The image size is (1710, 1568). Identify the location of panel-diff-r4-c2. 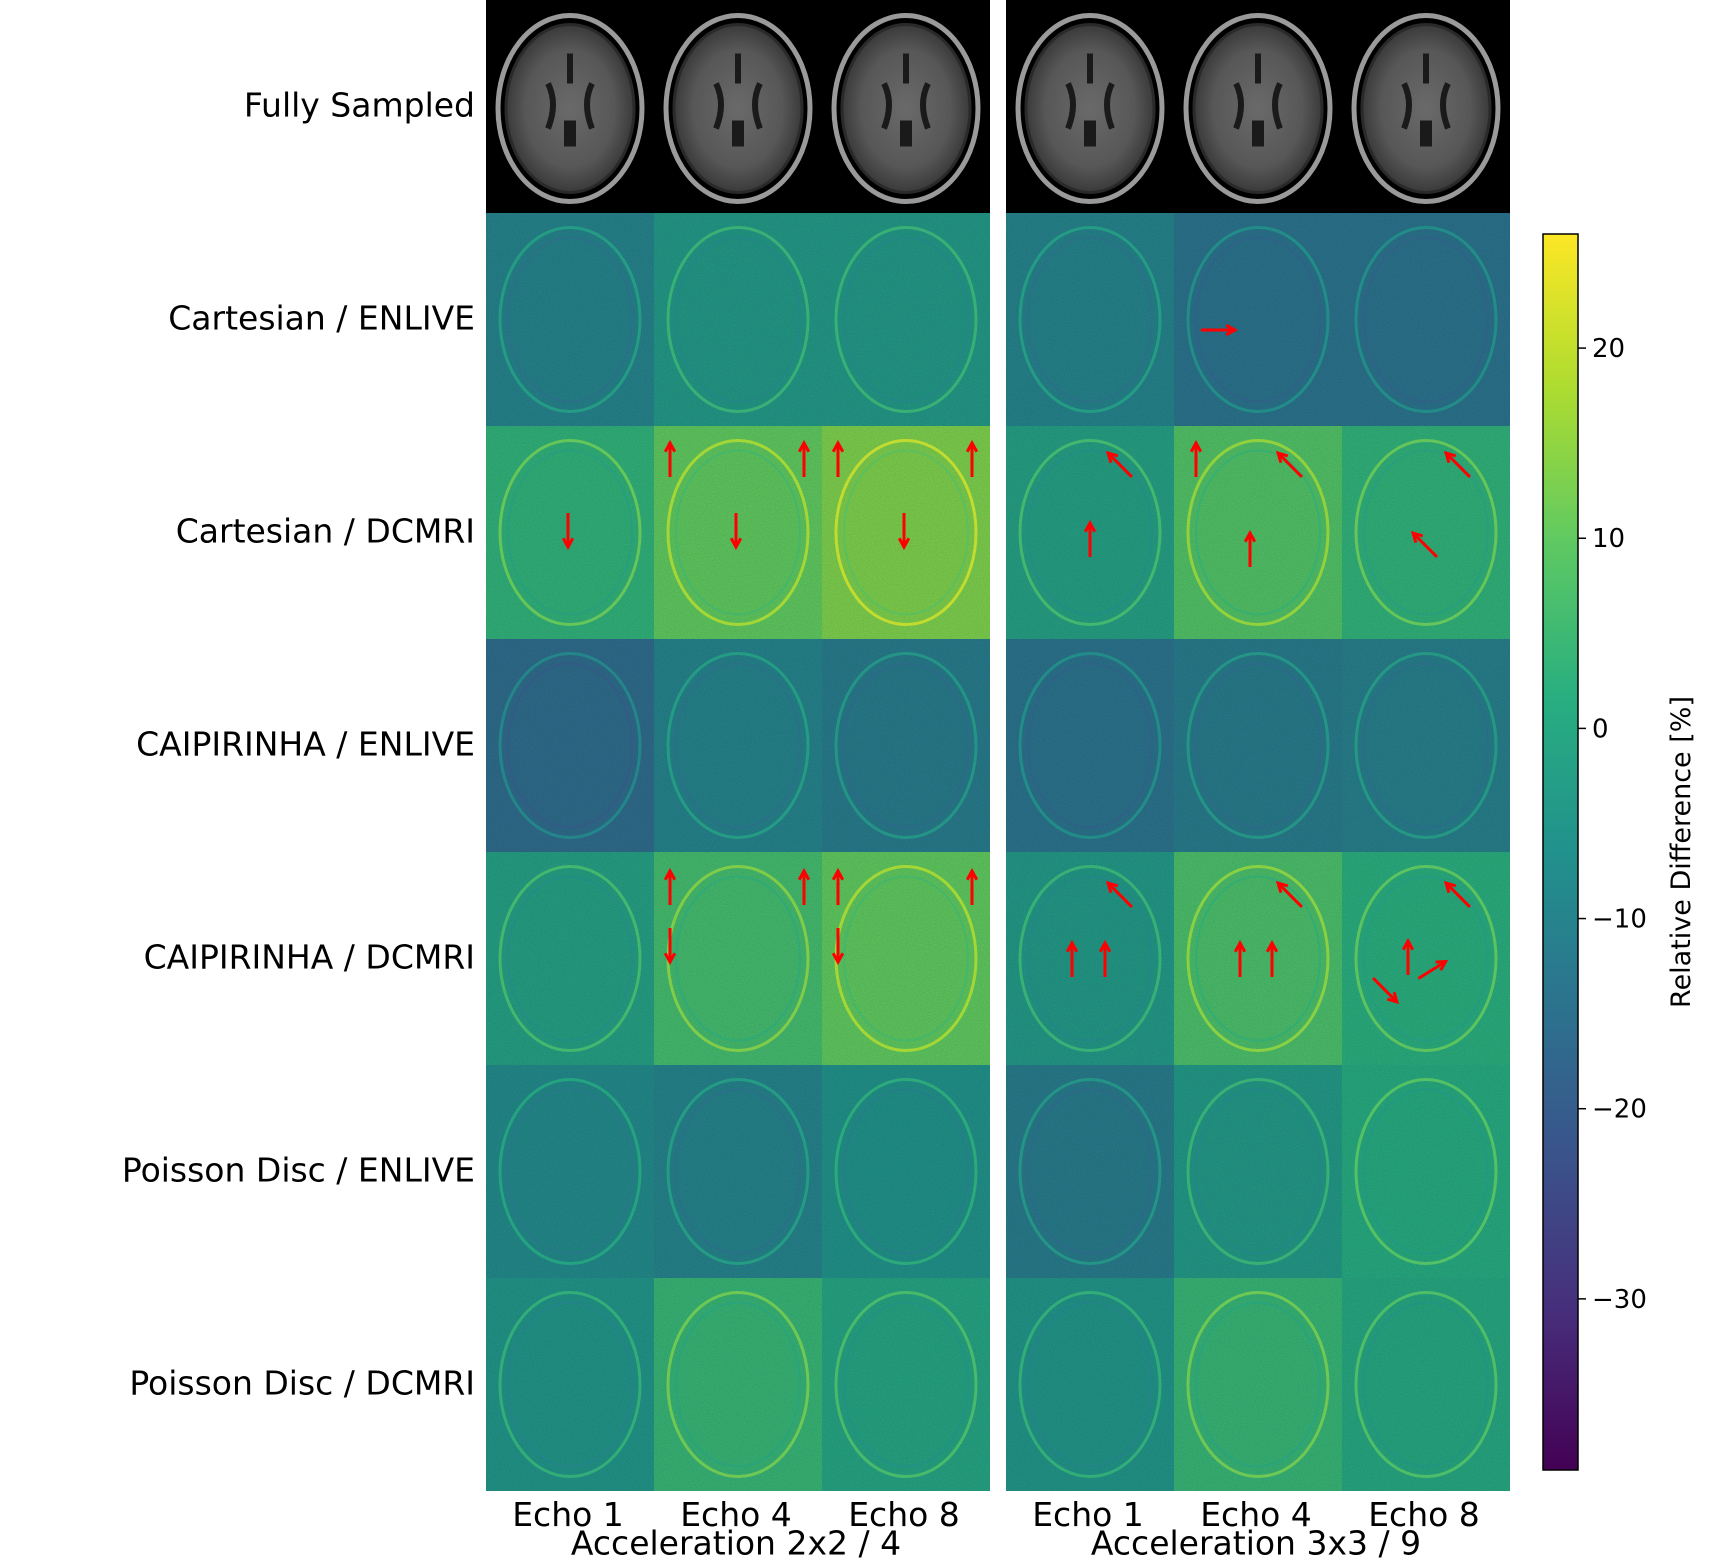
(906, 958).